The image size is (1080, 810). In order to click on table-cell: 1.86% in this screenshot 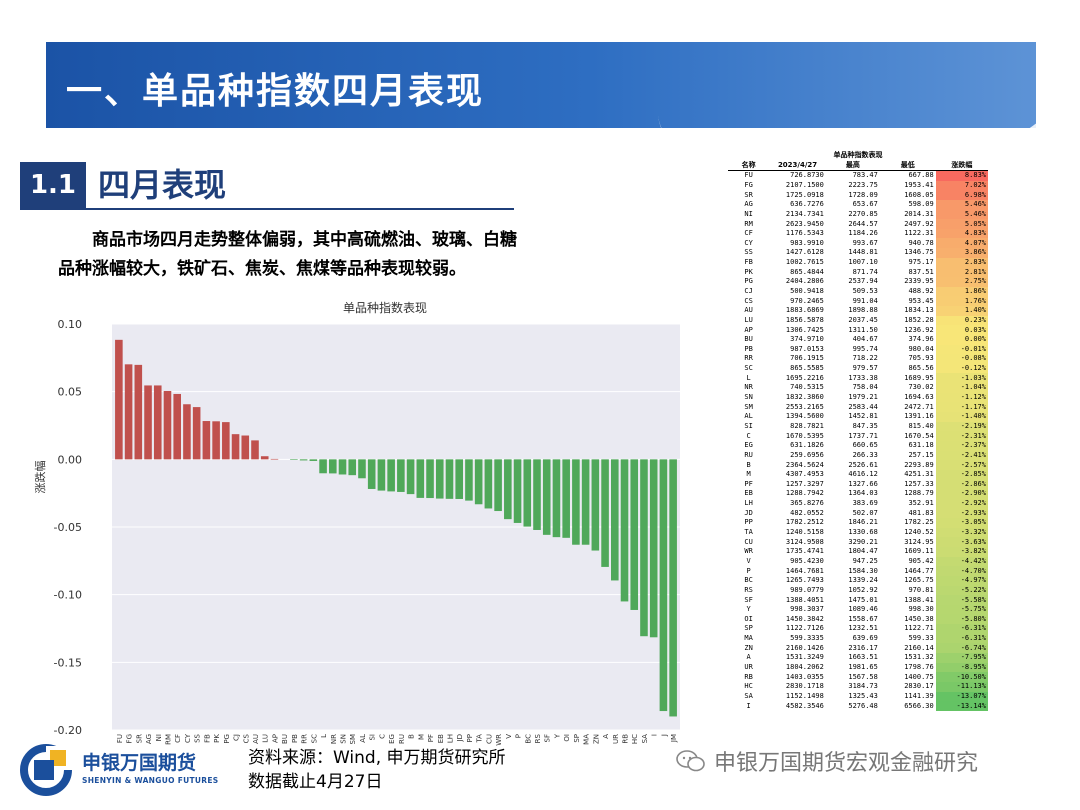, I will do `click(961, 291)`.